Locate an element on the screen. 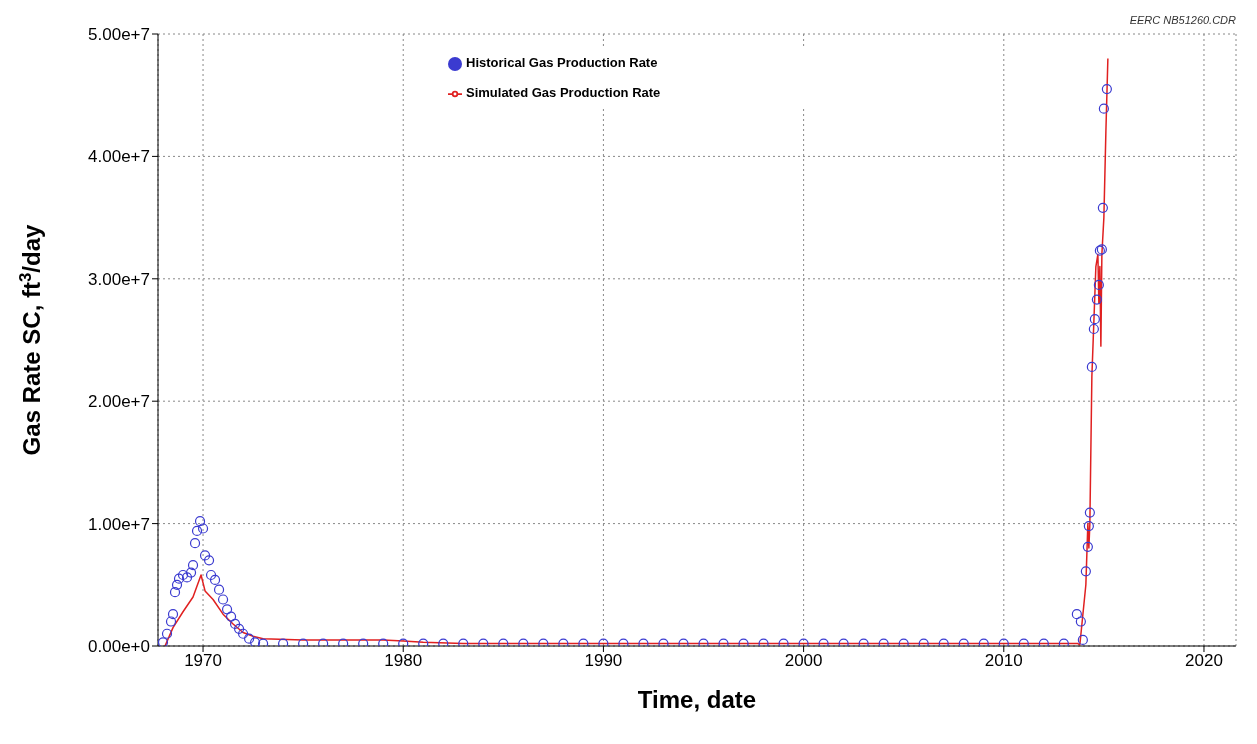 The width and height of the screenshot is (1257, 744). legend-label: Historical Gas Production Rate is located at coordinates (562, 62).